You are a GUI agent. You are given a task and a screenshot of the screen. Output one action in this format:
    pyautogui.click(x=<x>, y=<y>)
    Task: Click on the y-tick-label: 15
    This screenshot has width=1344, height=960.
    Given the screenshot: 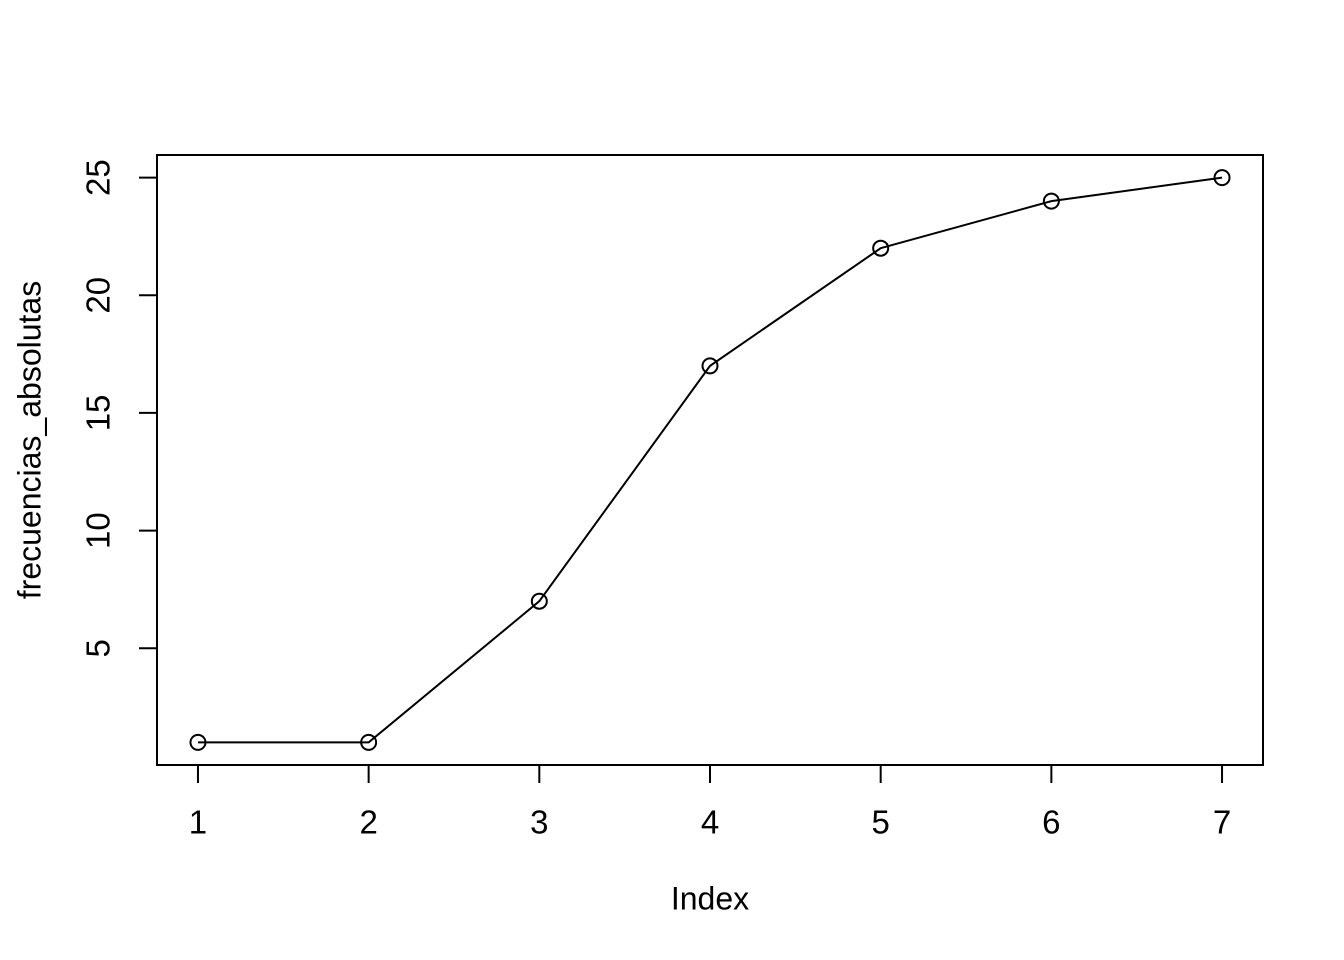 What is the action you would take?
    pyautogui.click(x=98, y=413)
    